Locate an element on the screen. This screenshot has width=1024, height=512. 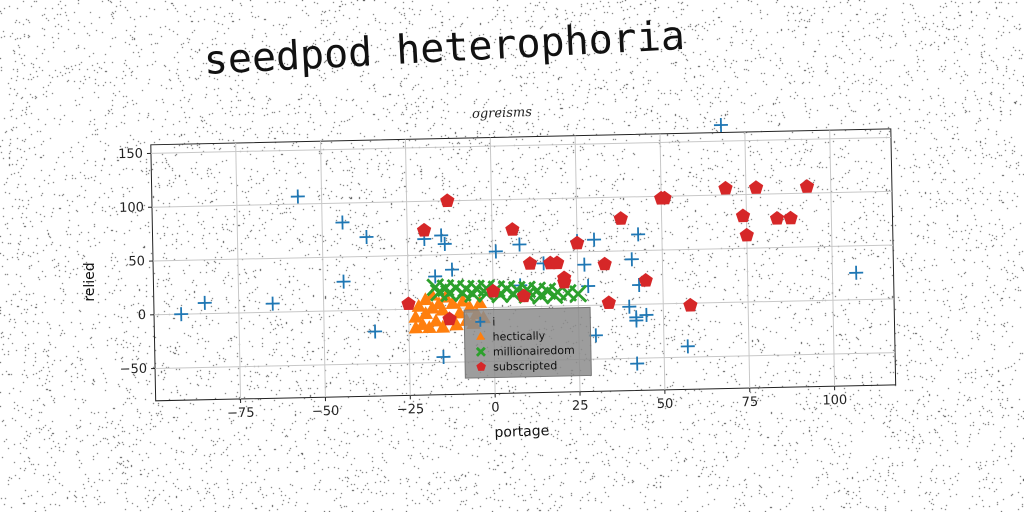
x-tick-label: −75 is located at coordinates (241, 414).